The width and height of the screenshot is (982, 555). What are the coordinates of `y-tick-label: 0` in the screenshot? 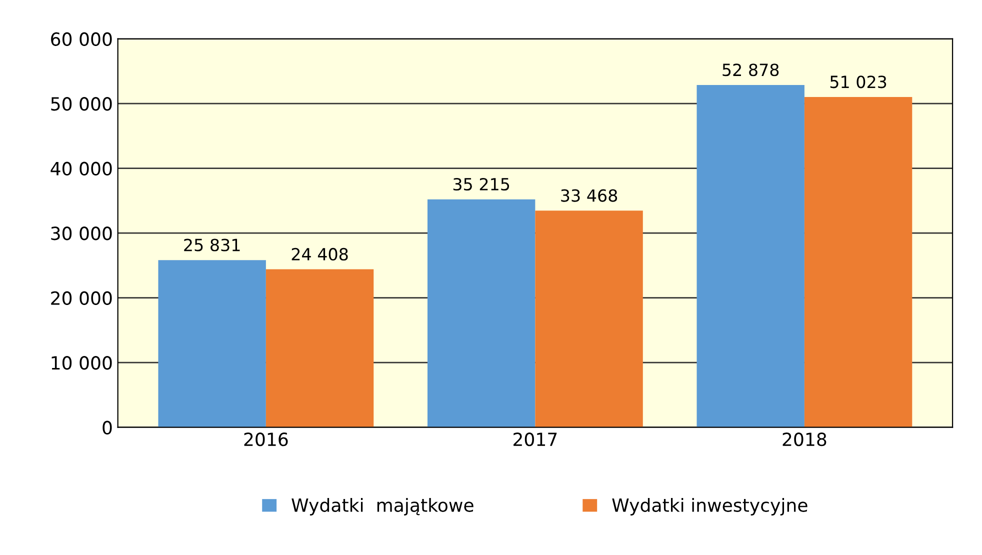 It's located at (107, 427).